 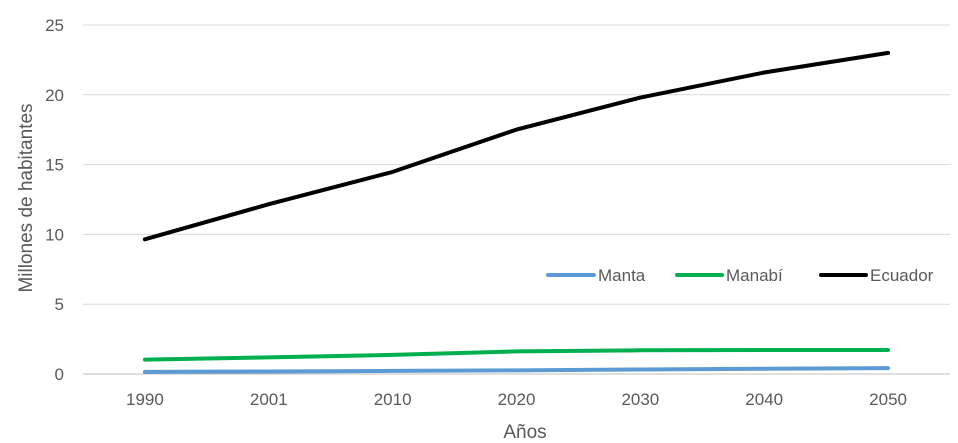 What do you see at coordinates (754, 275) in the screenshot?
I see `legend-label-manabi: Manabí` at bounding box center [754, 275].